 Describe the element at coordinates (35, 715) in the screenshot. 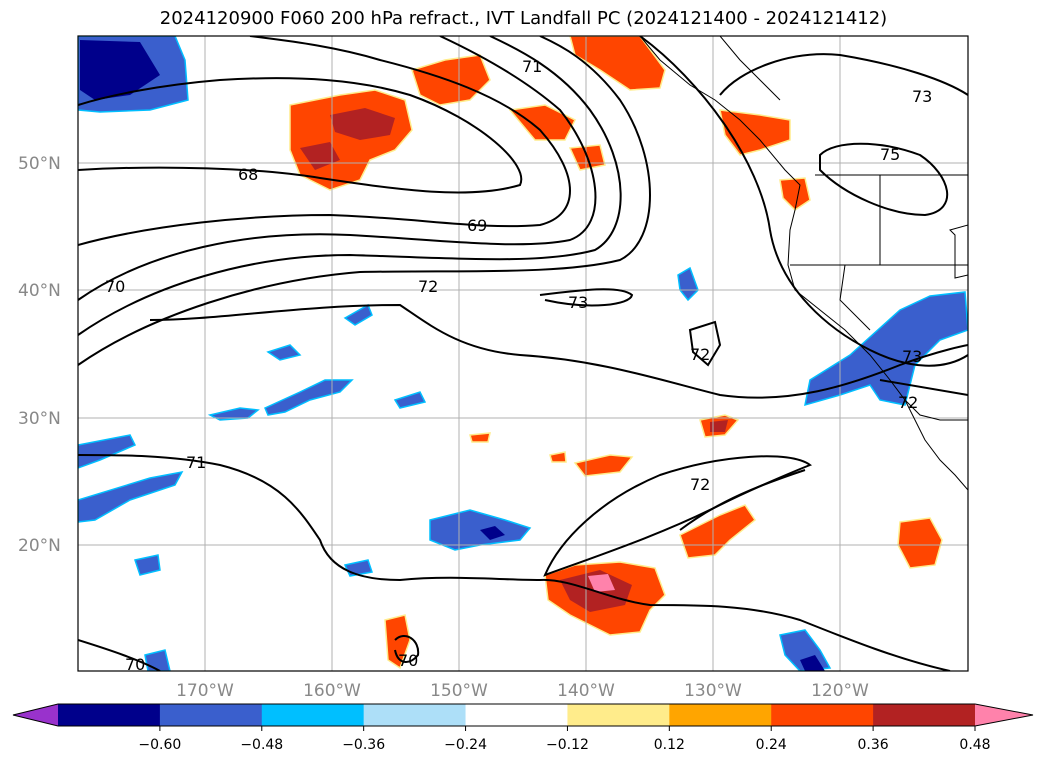

I see `colorbar-extend-low` at that location.